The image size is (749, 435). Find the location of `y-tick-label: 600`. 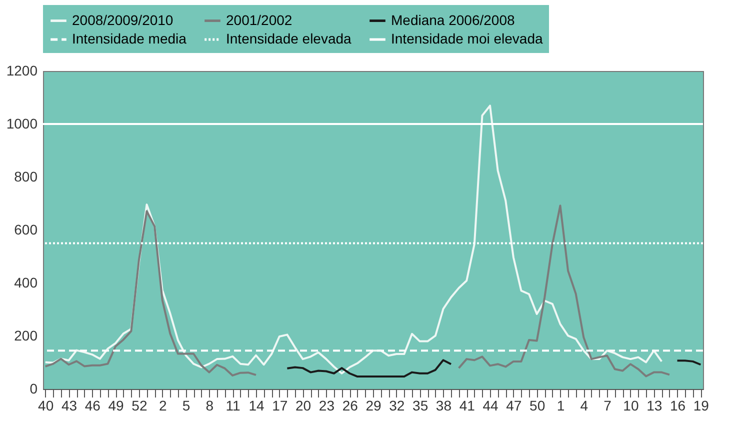

y-tick-label: 600 is located at coordinates (26, 230).